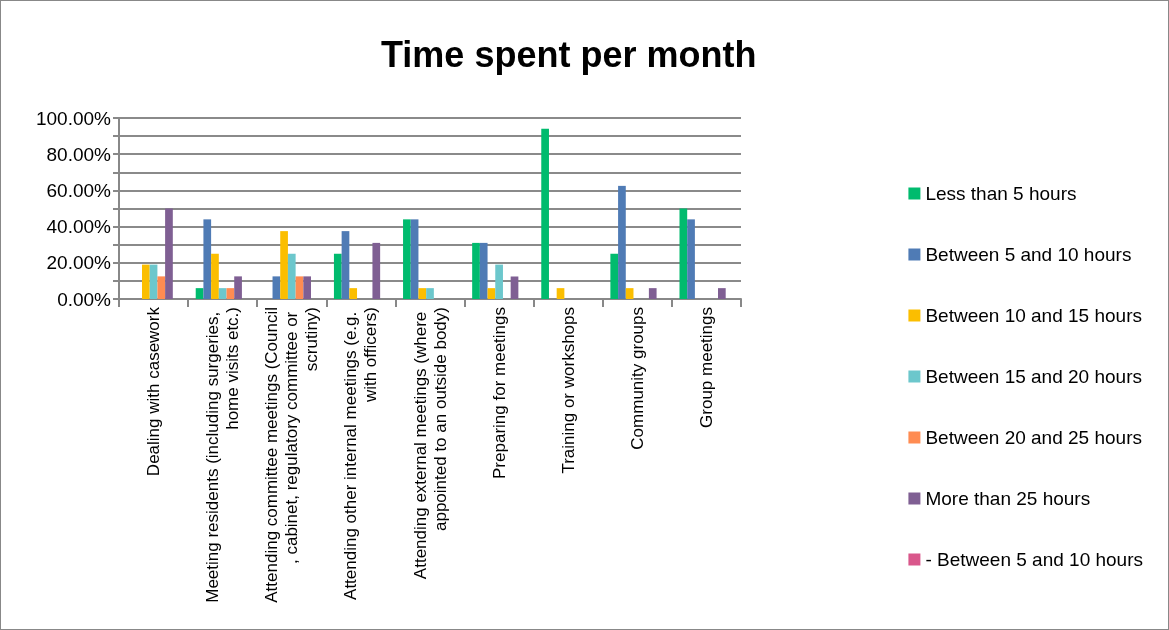  Describe the element at coordinates (1033, 315) in the screenshot. I see `legend-label: Between 10 and 15 hours` at that location.